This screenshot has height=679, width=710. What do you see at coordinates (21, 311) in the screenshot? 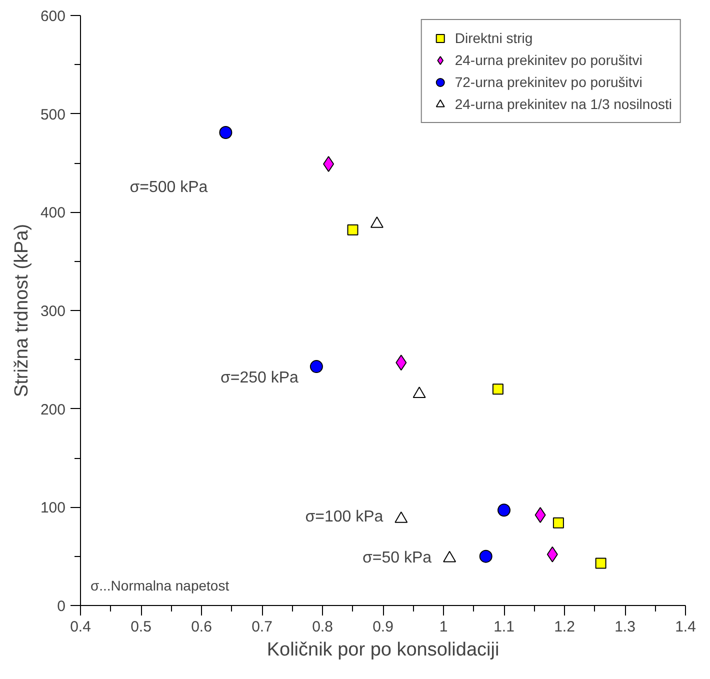
I see `y-axis-title: Strižna trdnost (kPa)` at bounding box center [21, 311].